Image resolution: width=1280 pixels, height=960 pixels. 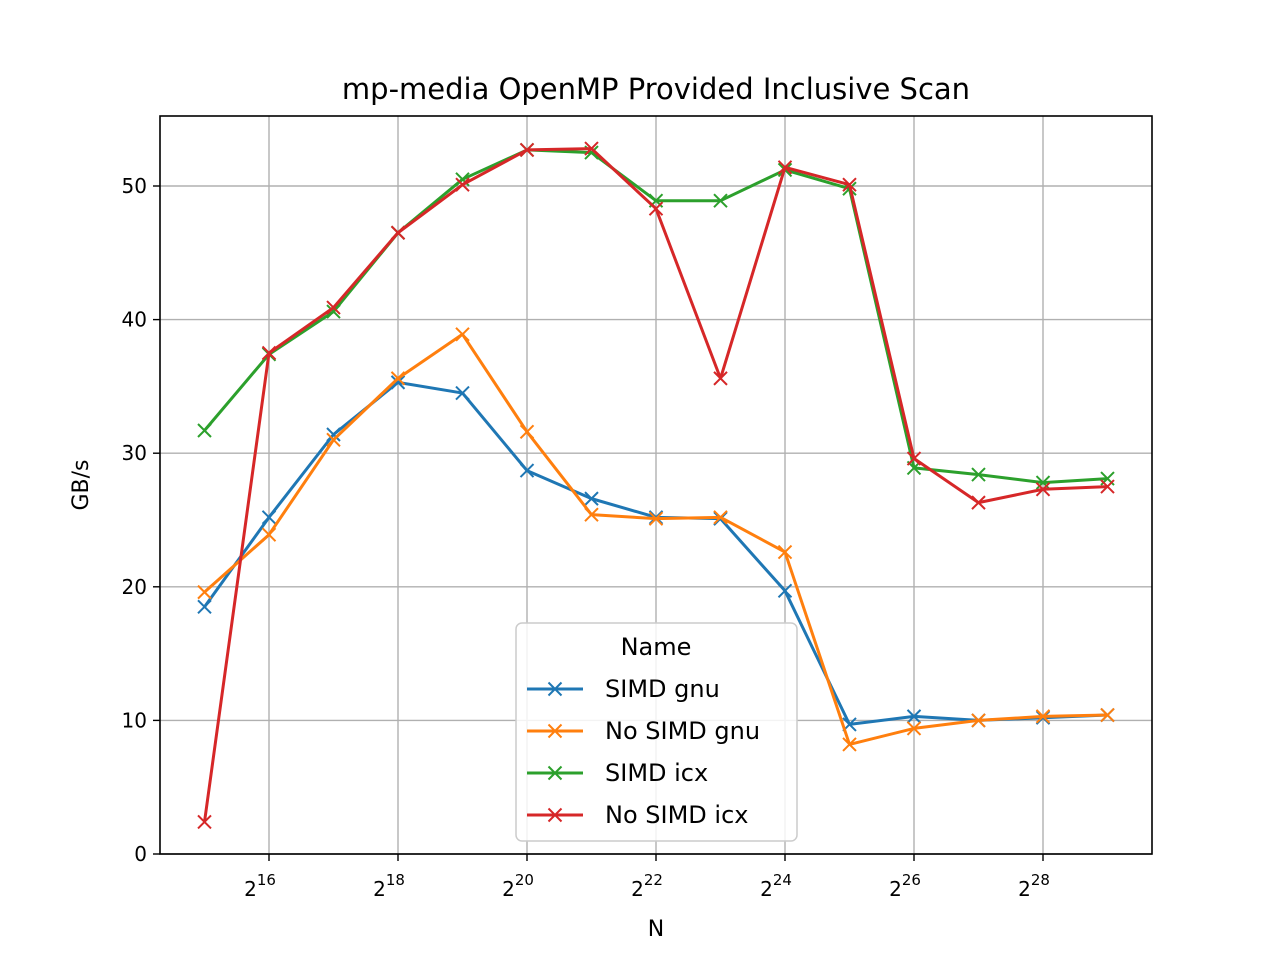 What do you see at coordinates (676, 815) in the screenshot?
I see `legend-label: No SIMD icx` at bounding box center [676, 815].